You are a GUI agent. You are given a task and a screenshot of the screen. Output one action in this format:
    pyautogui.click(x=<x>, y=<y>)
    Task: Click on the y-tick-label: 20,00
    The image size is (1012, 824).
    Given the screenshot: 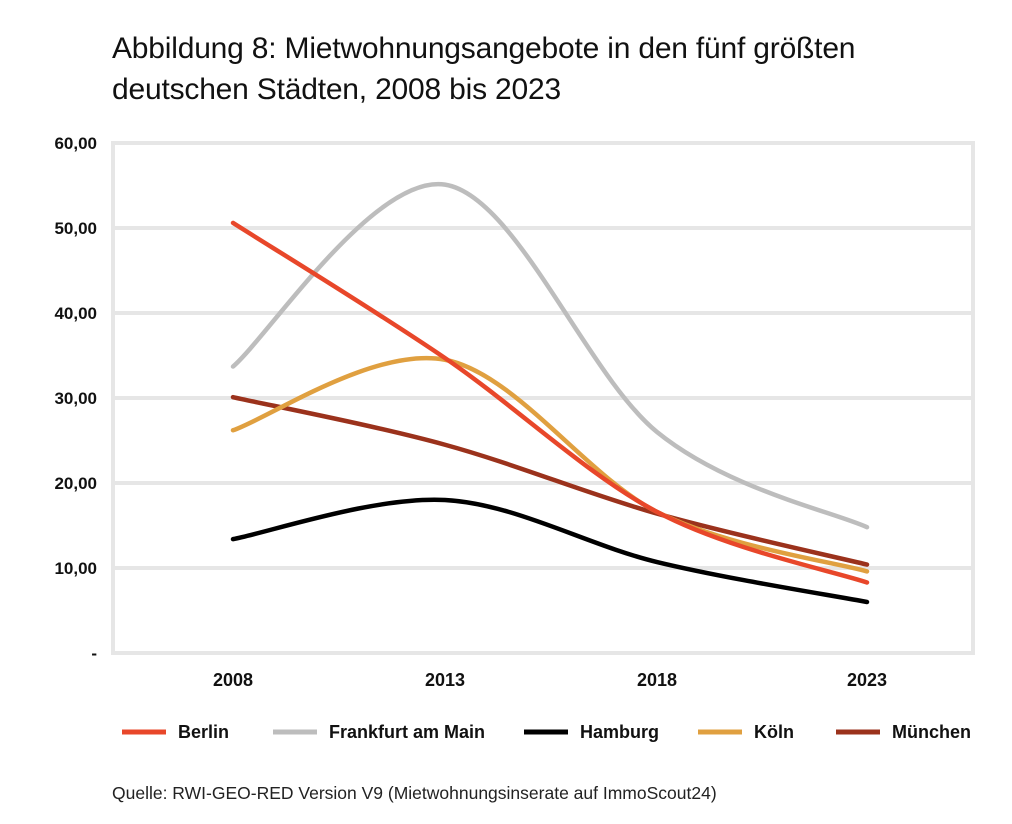 What is the action you would take?
    pyautogui.click(x=75, y=483)
    